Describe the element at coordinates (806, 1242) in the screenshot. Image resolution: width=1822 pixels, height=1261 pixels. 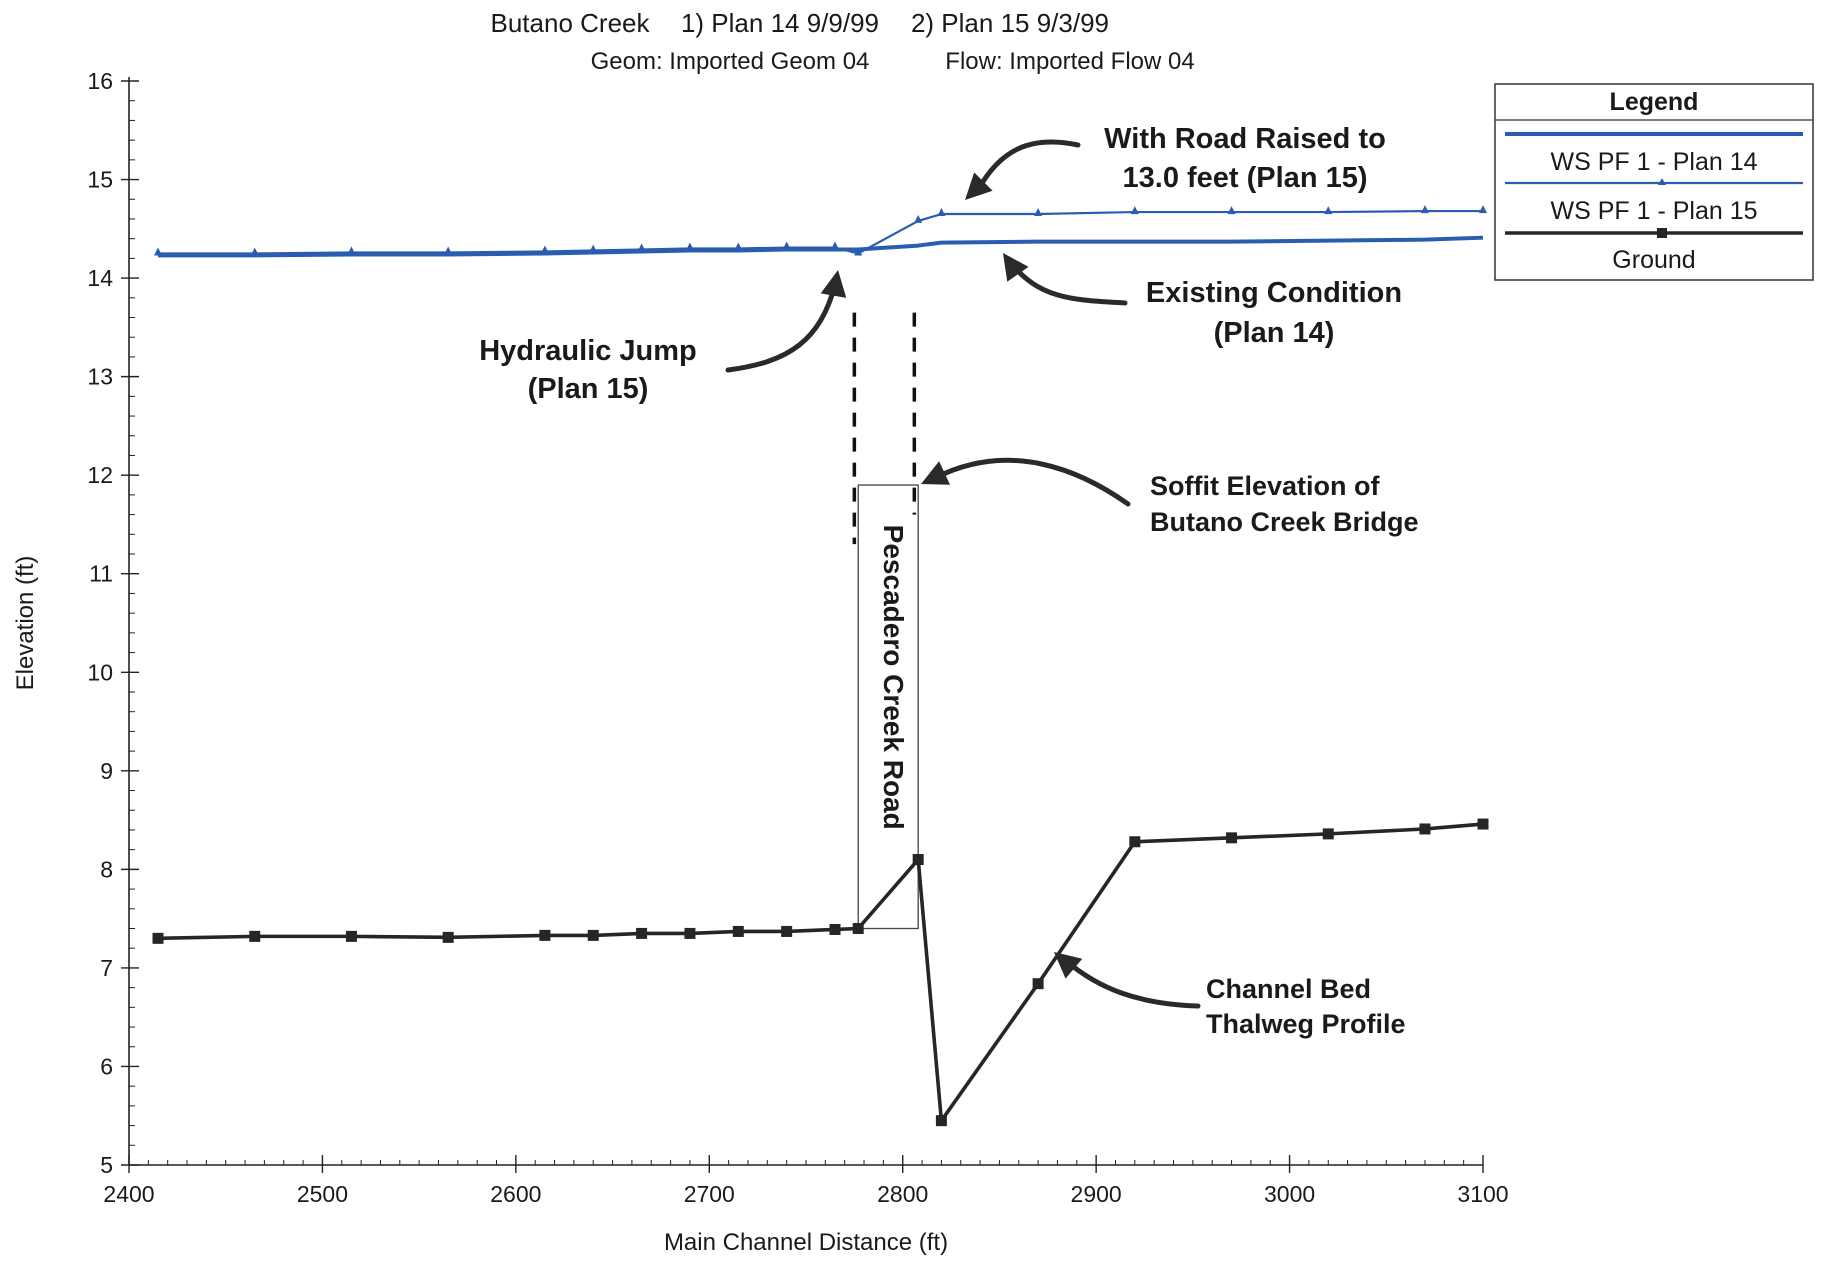
I see `x-axis-title: Main Channel Distance (ft)` at that location.